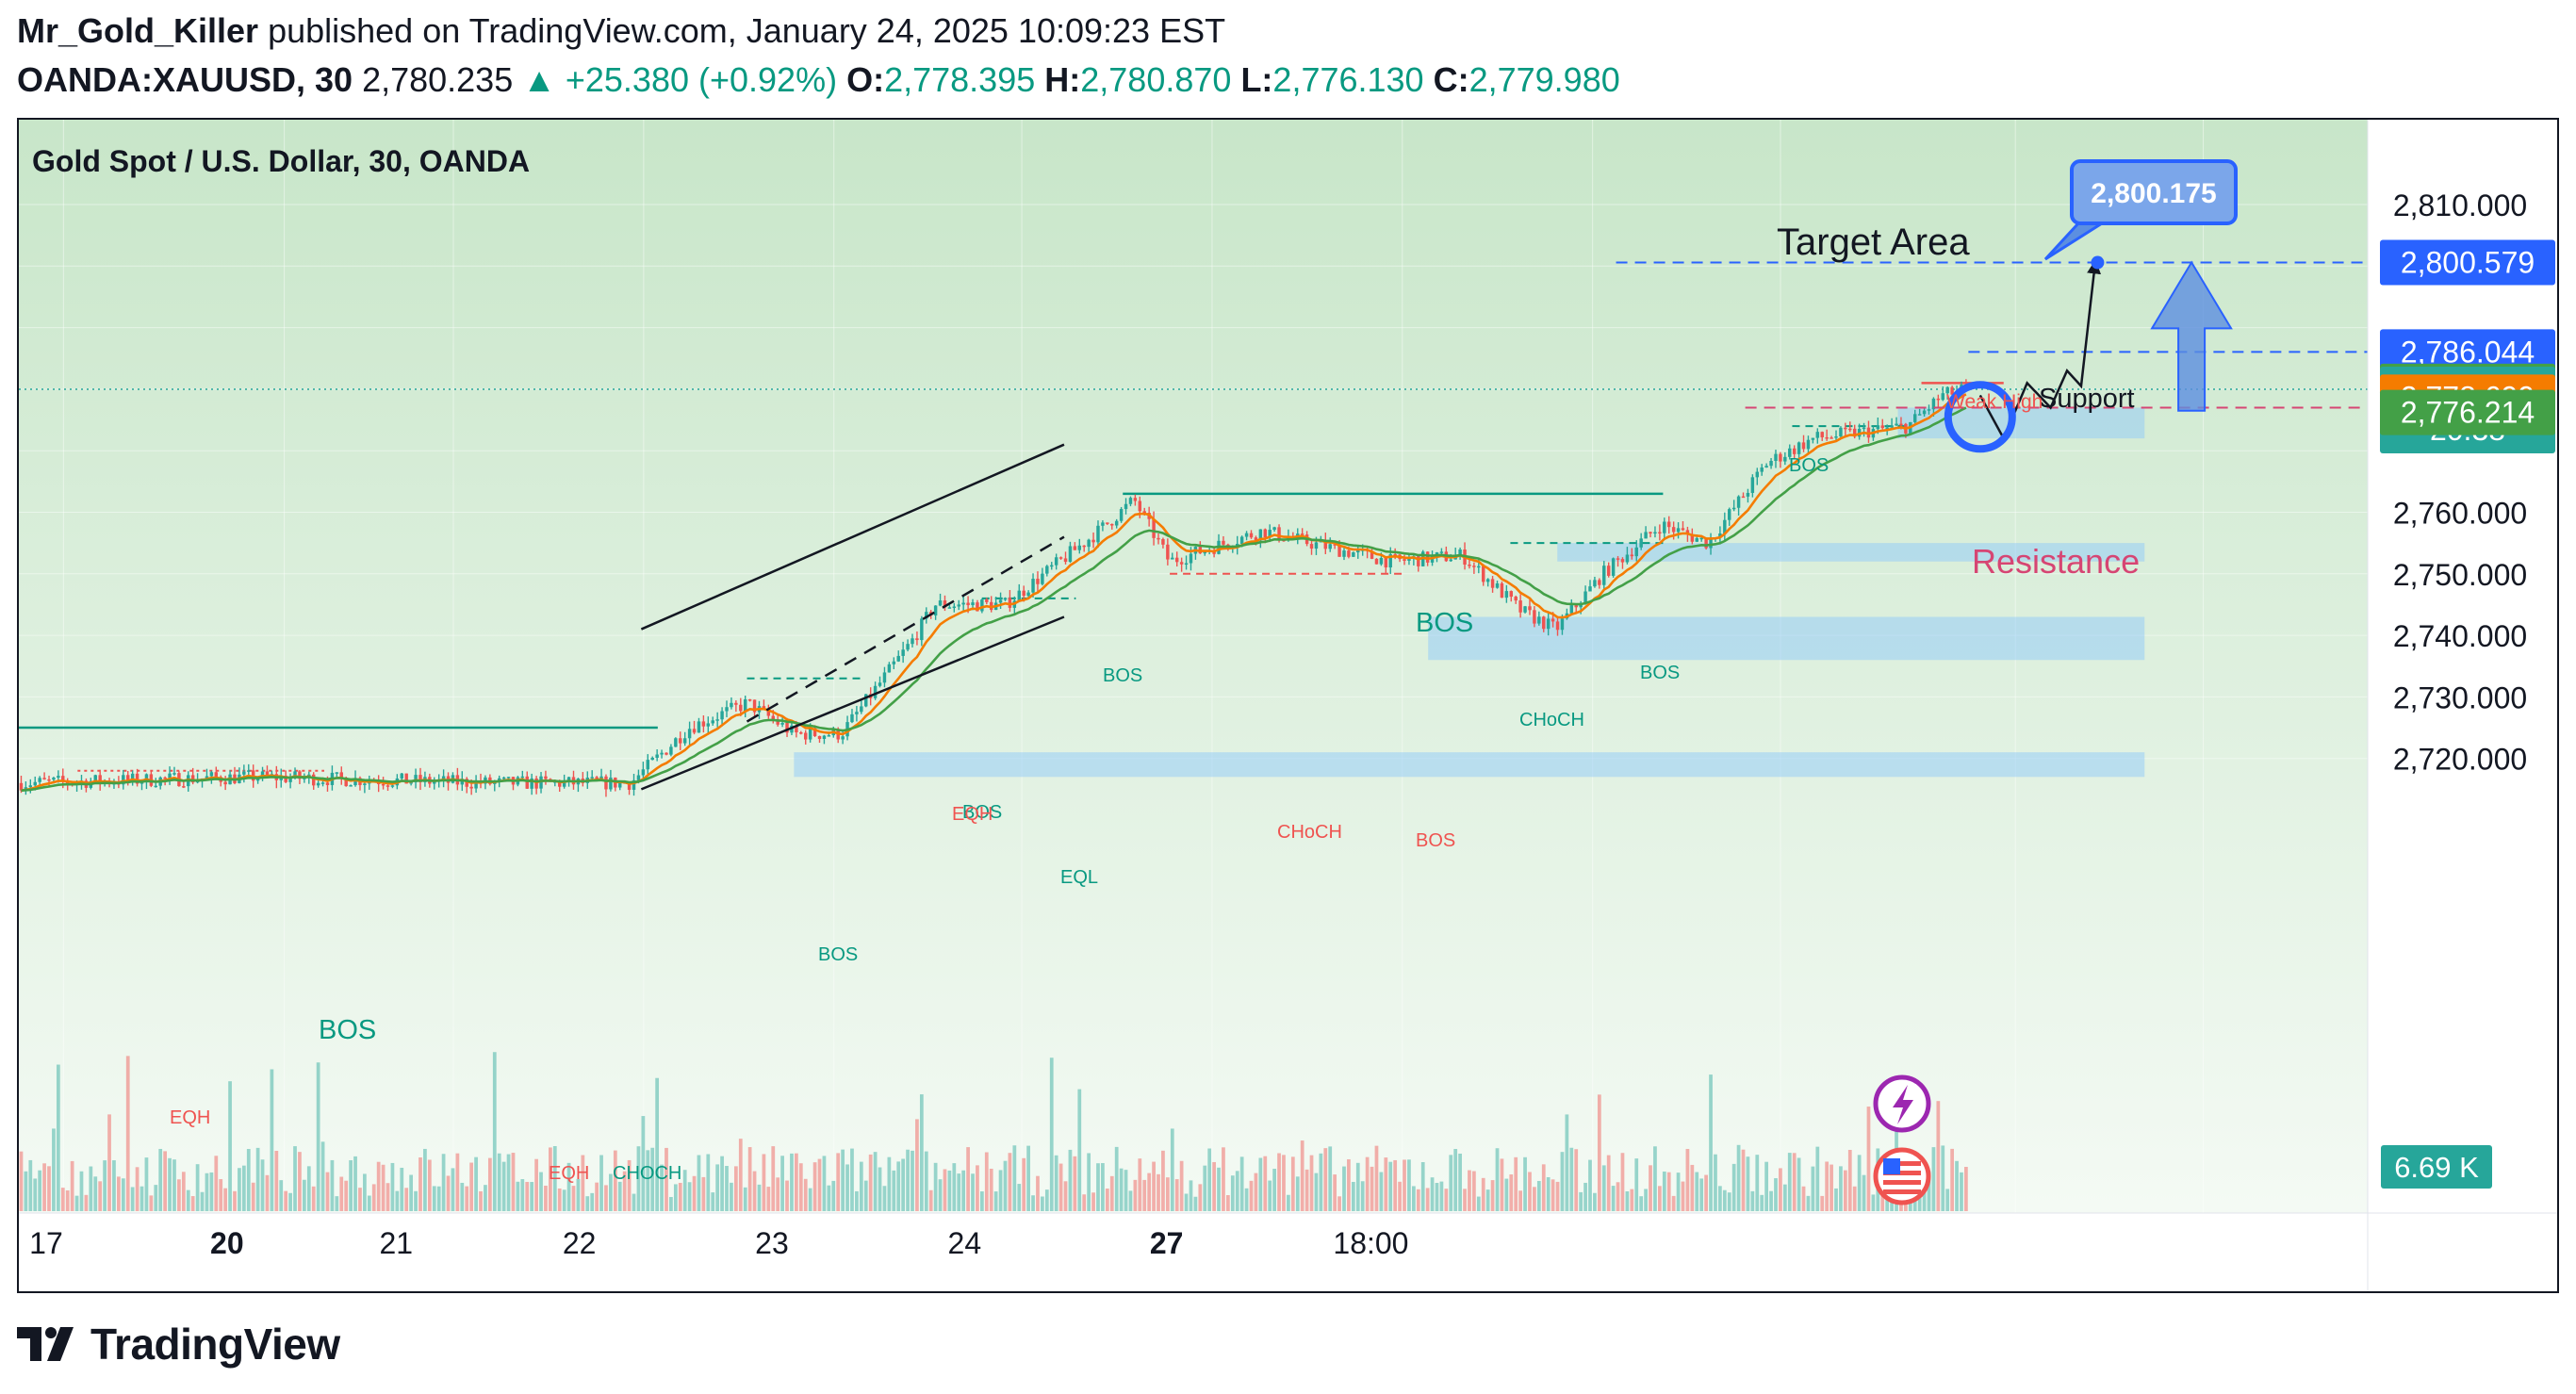 This screenshot has height=1394, width=2576. I want to click on zones-layer, so click(1469, 592).